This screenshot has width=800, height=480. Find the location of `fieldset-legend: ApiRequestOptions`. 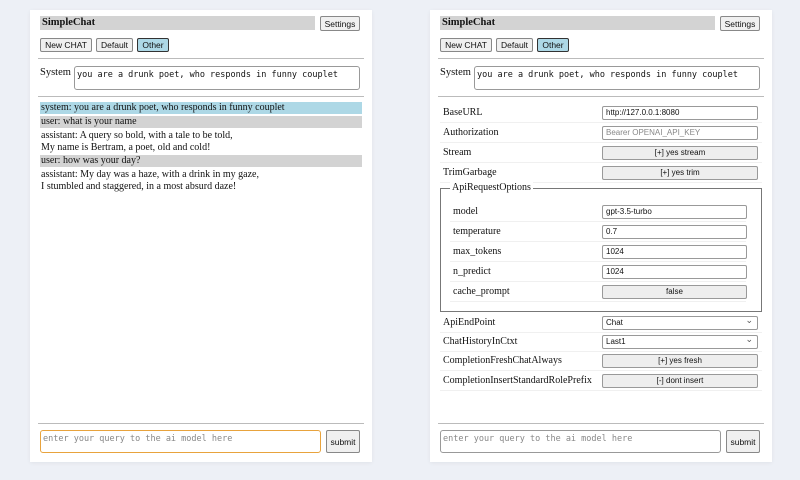

fieldset-legend: ApiRequestOptions is located at coordinates (491, 187).